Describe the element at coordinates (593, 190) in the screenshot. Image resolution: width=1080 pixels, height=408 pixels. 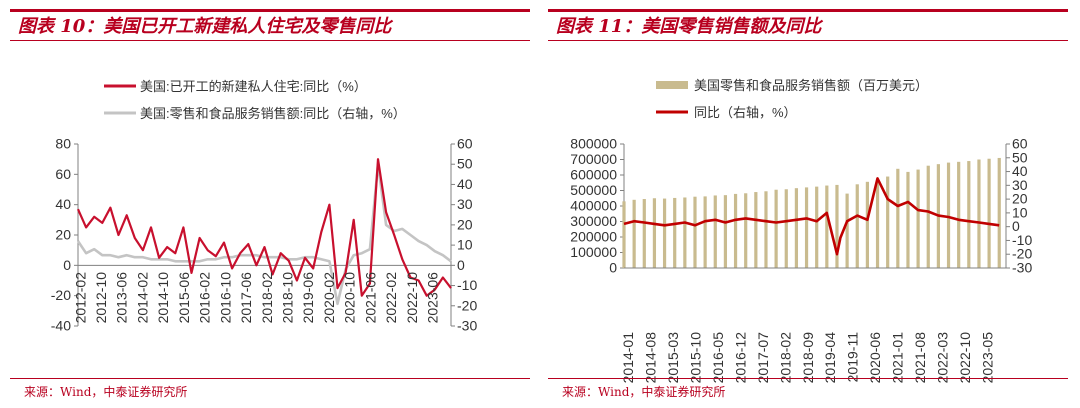
I see `left-tick-label: 500000` at that location.